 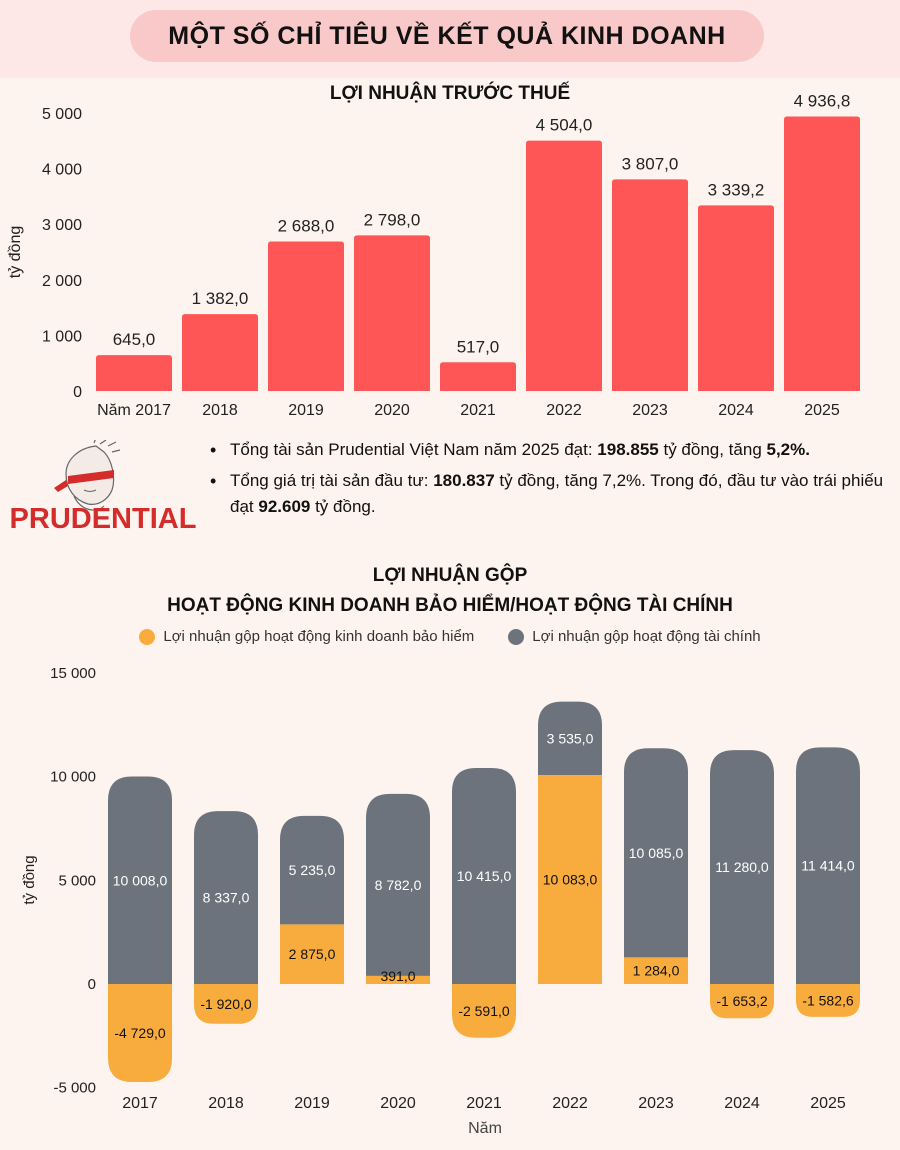 What do you see at coordinates (226, 1103) in the screenshot?
I see `chart2-x-tick: 2018` at bounding box center [226, 1103].